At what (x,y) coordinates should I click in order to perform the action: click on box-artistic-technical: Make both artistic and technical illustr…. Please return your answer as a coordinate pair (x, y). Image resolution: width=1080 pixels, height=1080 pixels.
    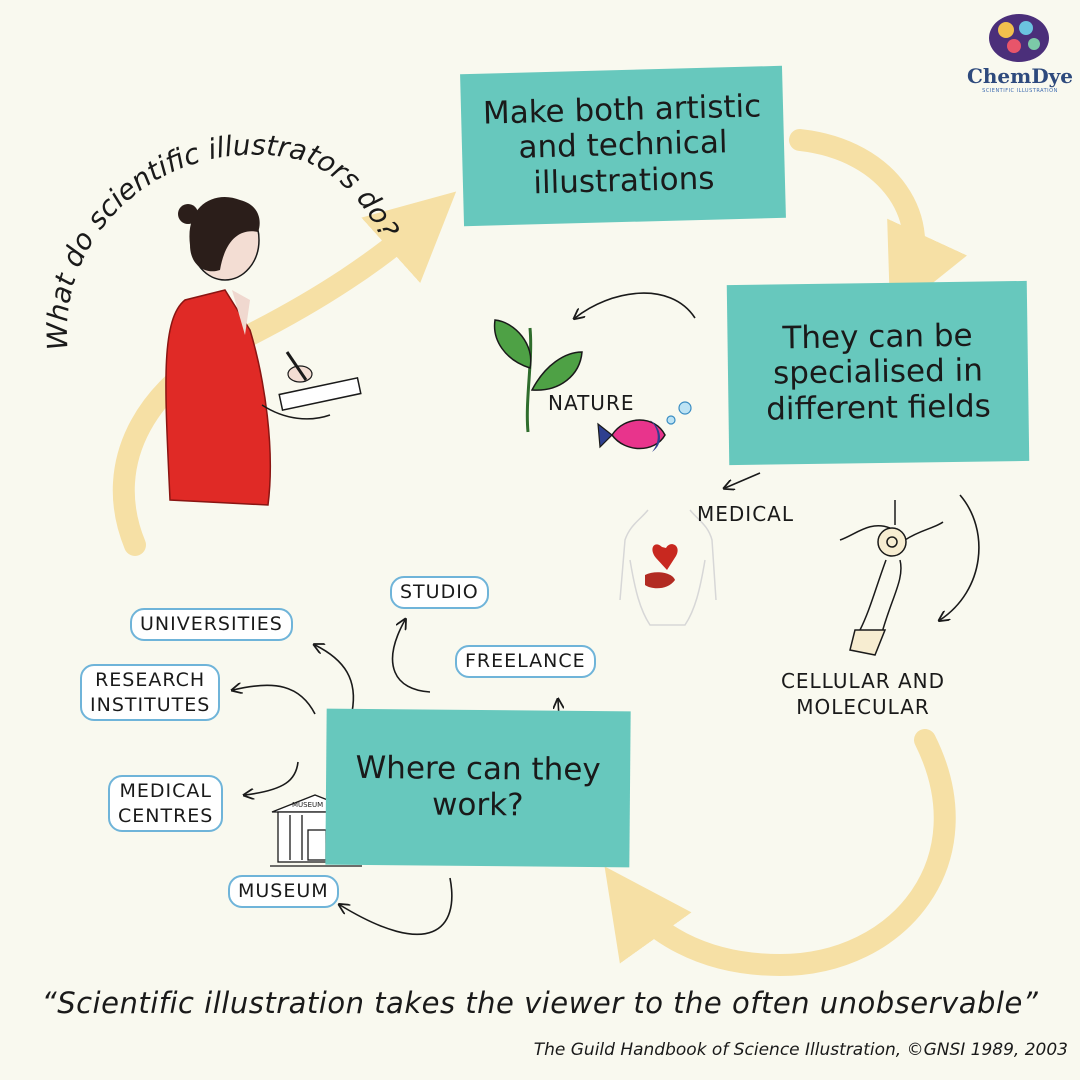
    Looking at the image, I should click on (623, 146).